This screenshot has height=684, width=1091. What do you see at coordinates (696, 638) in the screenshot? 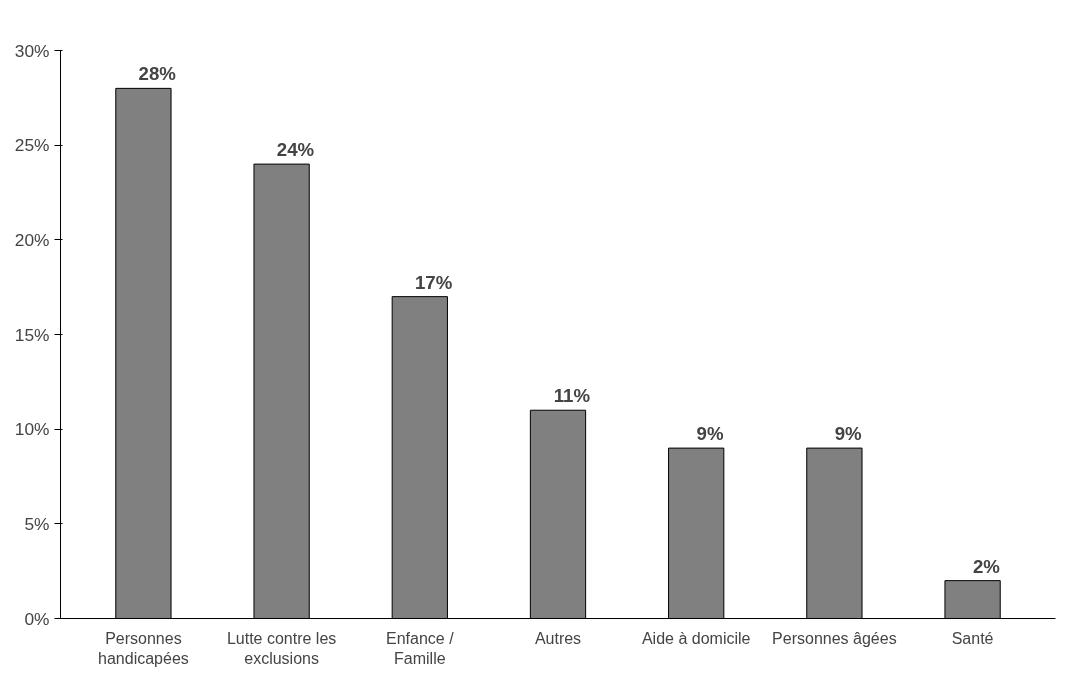
I see `x-tick-label: Aide à domicile` at bounding box center [696, 638].